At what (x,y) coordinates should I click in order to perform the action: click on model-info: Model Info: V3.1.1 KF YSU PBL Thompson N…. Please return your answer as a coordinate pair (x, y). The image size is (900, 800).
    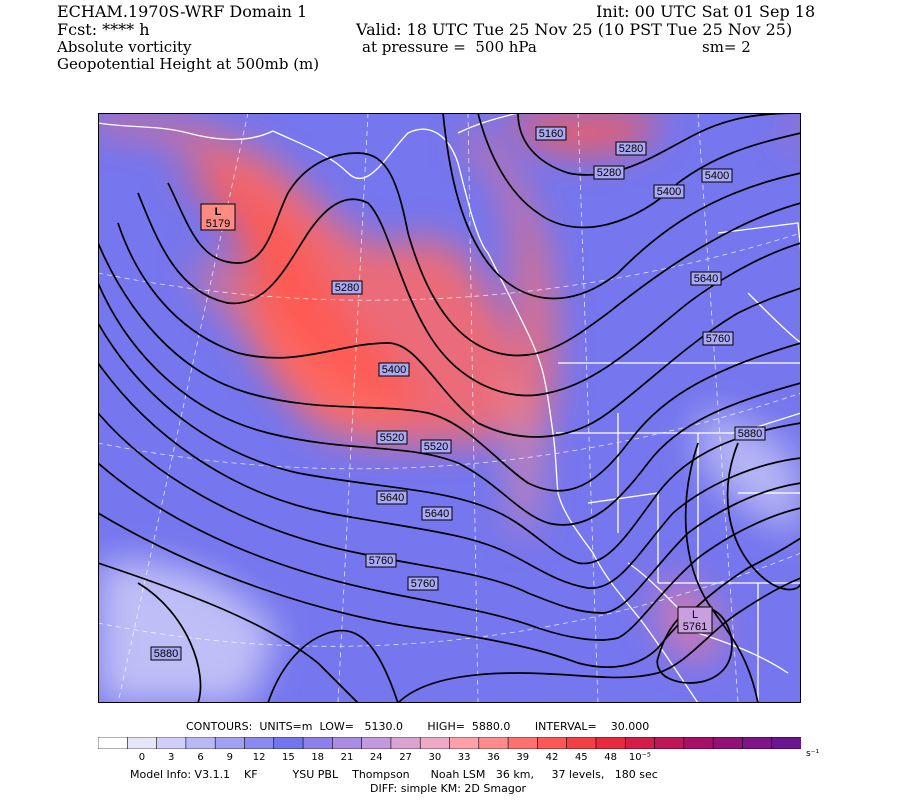
    Looking at the image, I should click on (394, 774).